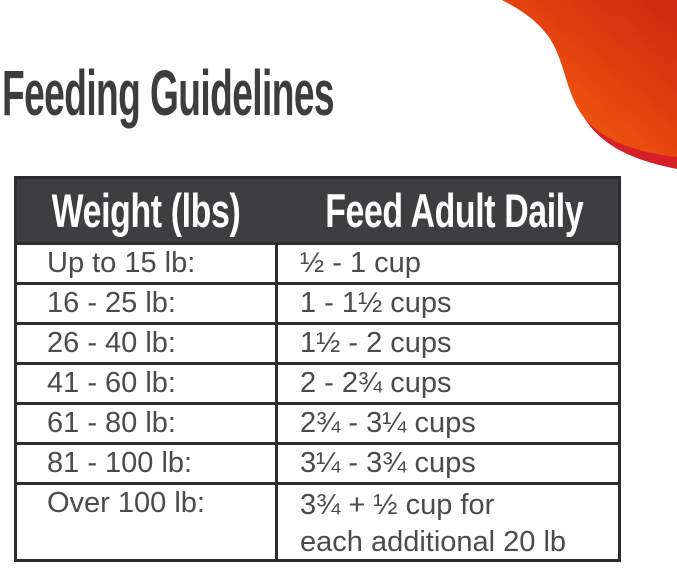  I want to click on table-row: Up to 15 lb: ½ - 1 cup, so click(317, 262).